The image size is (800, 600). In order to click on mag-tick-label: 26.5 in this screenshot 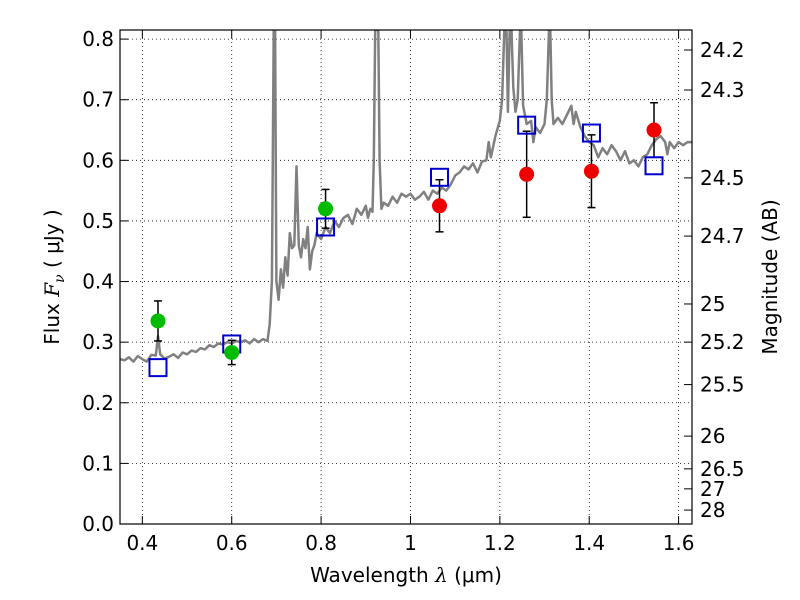, I will do `click(722, 469)`.